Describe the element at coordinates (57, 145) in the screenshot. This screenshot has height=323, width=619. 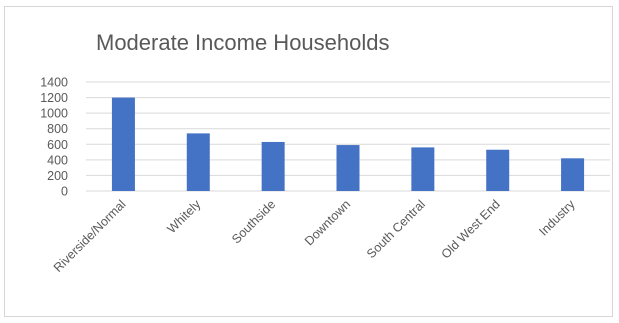
I see `y-tick-label: 600` at that location.